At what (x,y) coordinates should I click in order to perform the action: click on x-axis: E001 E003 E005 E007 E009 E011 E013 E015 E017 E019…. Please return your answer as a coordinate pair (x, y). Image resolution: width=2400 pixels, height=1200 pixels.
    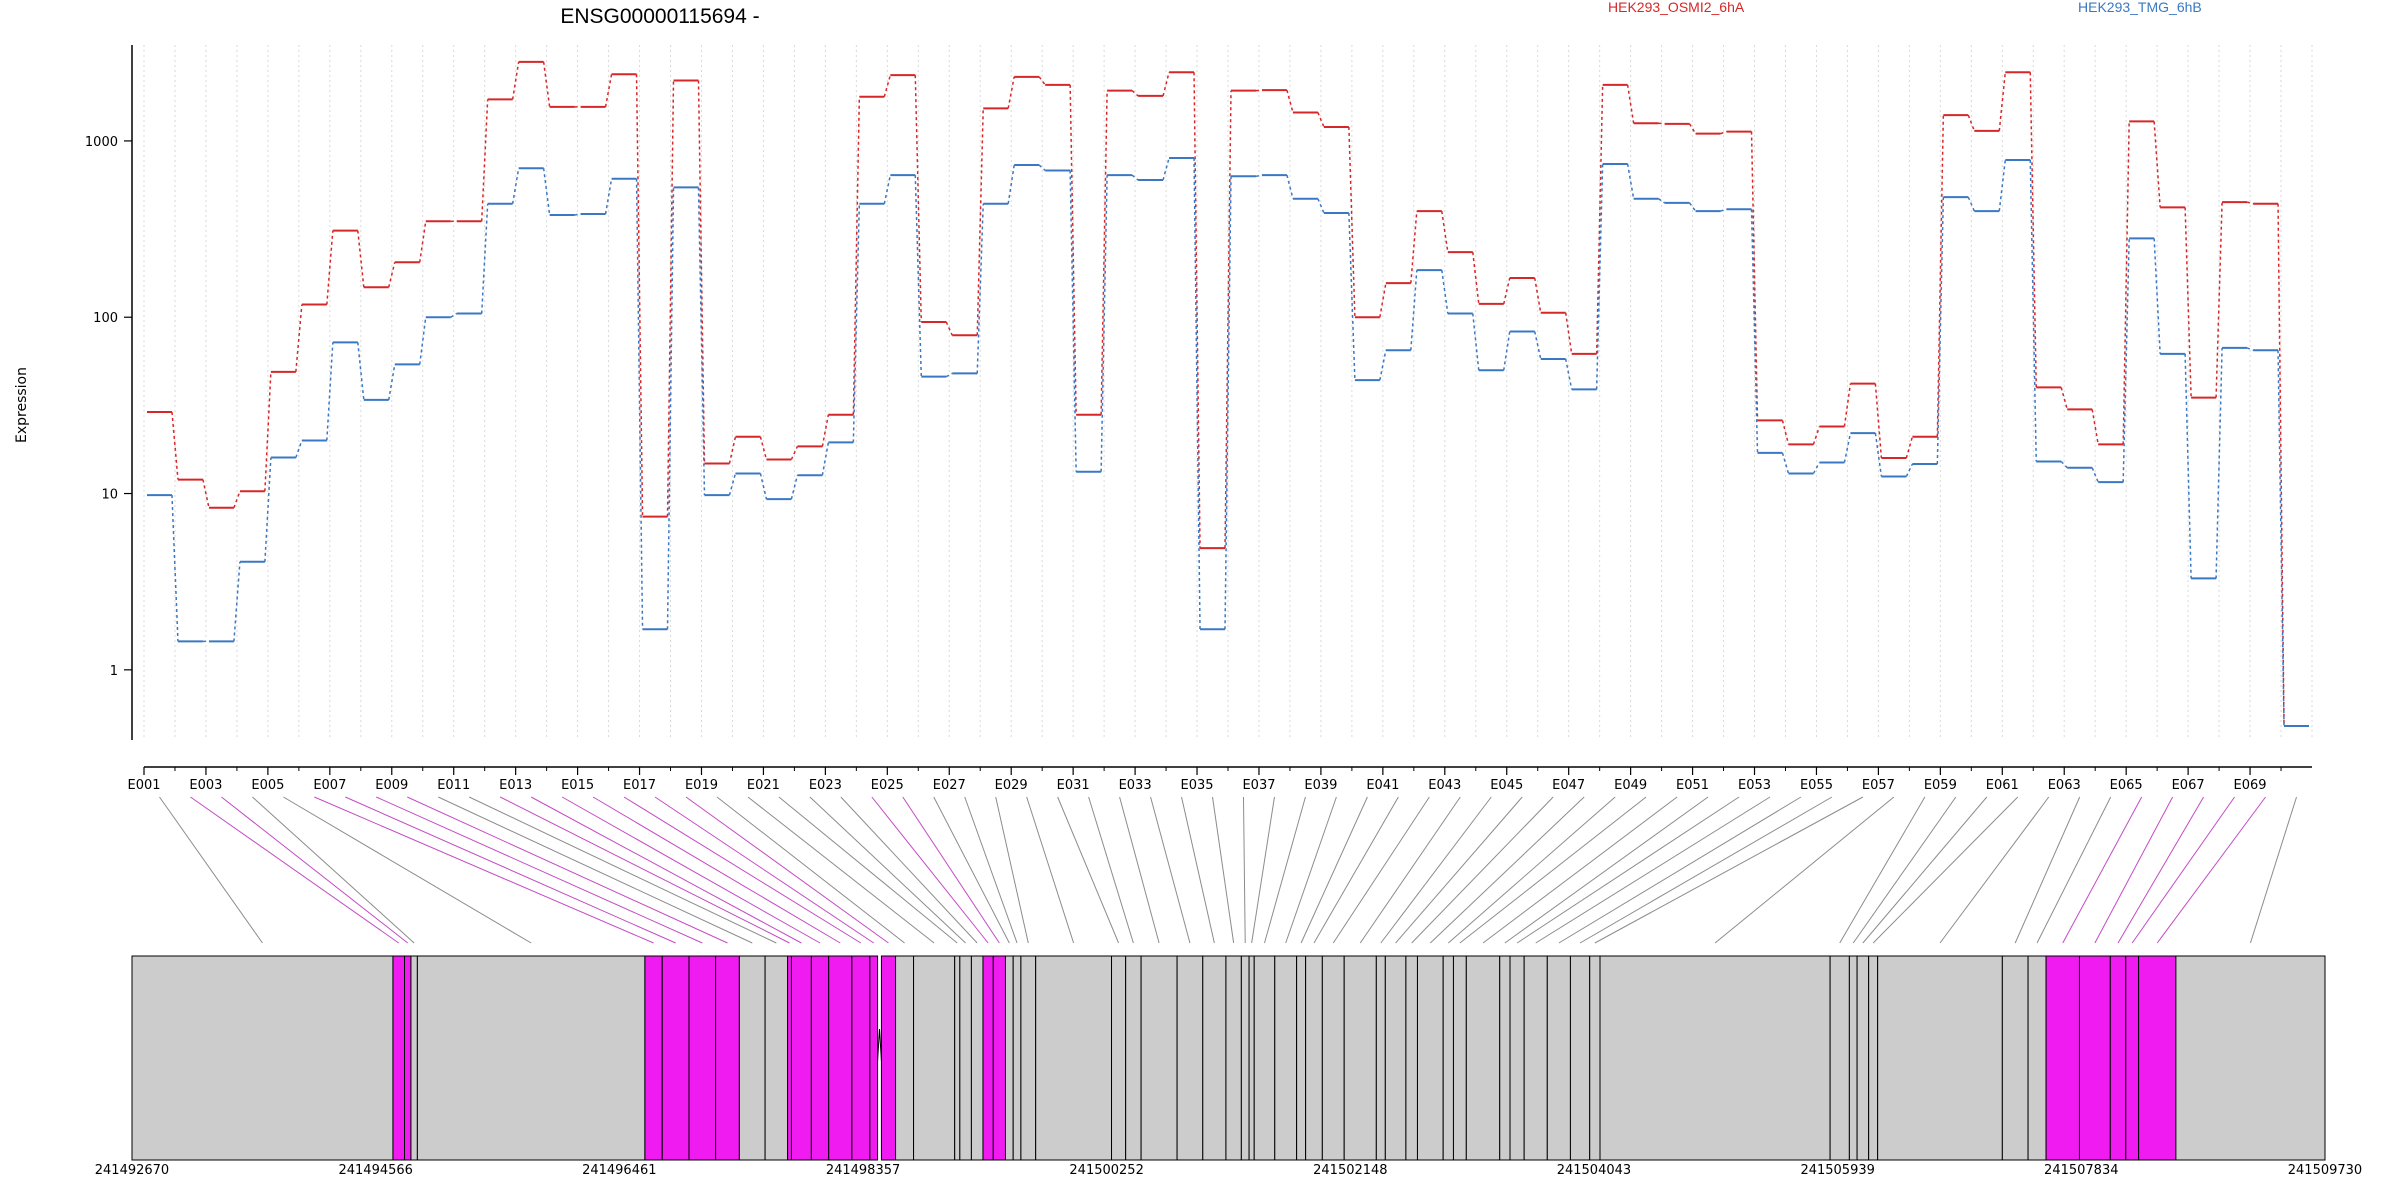
    Looking at the image, I should click on (1219, 779).